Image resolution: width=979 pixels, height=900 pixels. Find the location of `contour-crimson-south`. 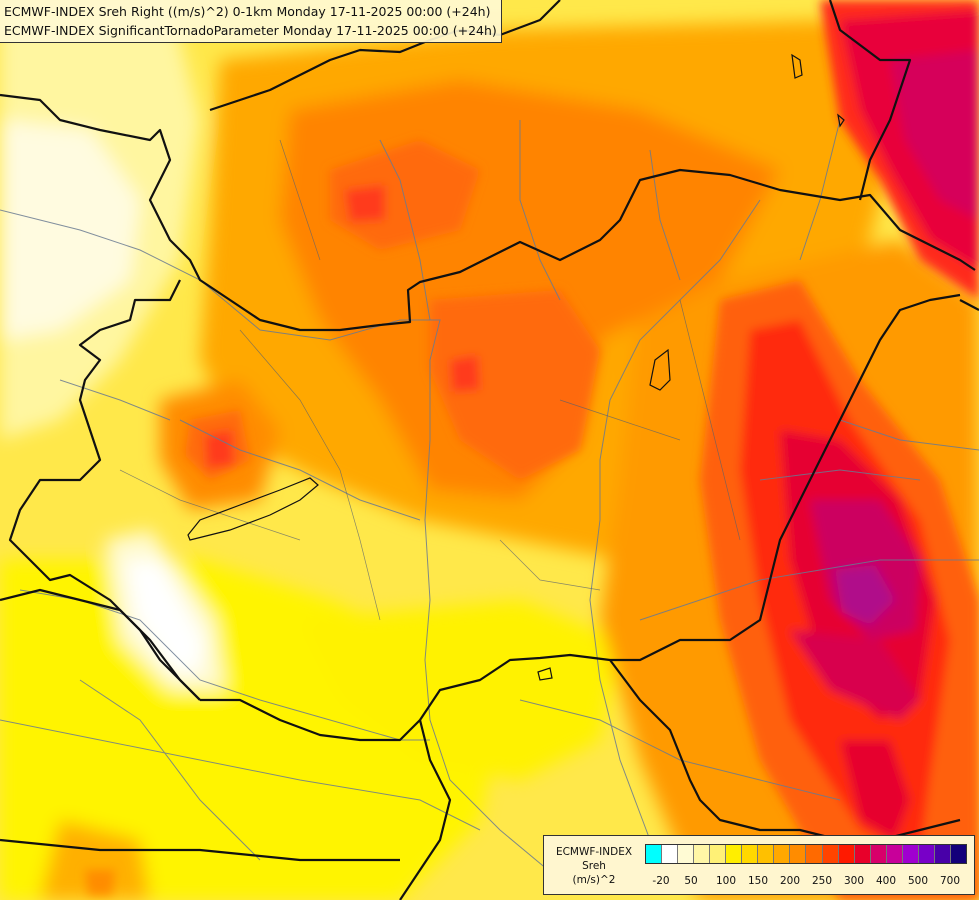

contour-crimson-south is located at coordinates (855, 675).